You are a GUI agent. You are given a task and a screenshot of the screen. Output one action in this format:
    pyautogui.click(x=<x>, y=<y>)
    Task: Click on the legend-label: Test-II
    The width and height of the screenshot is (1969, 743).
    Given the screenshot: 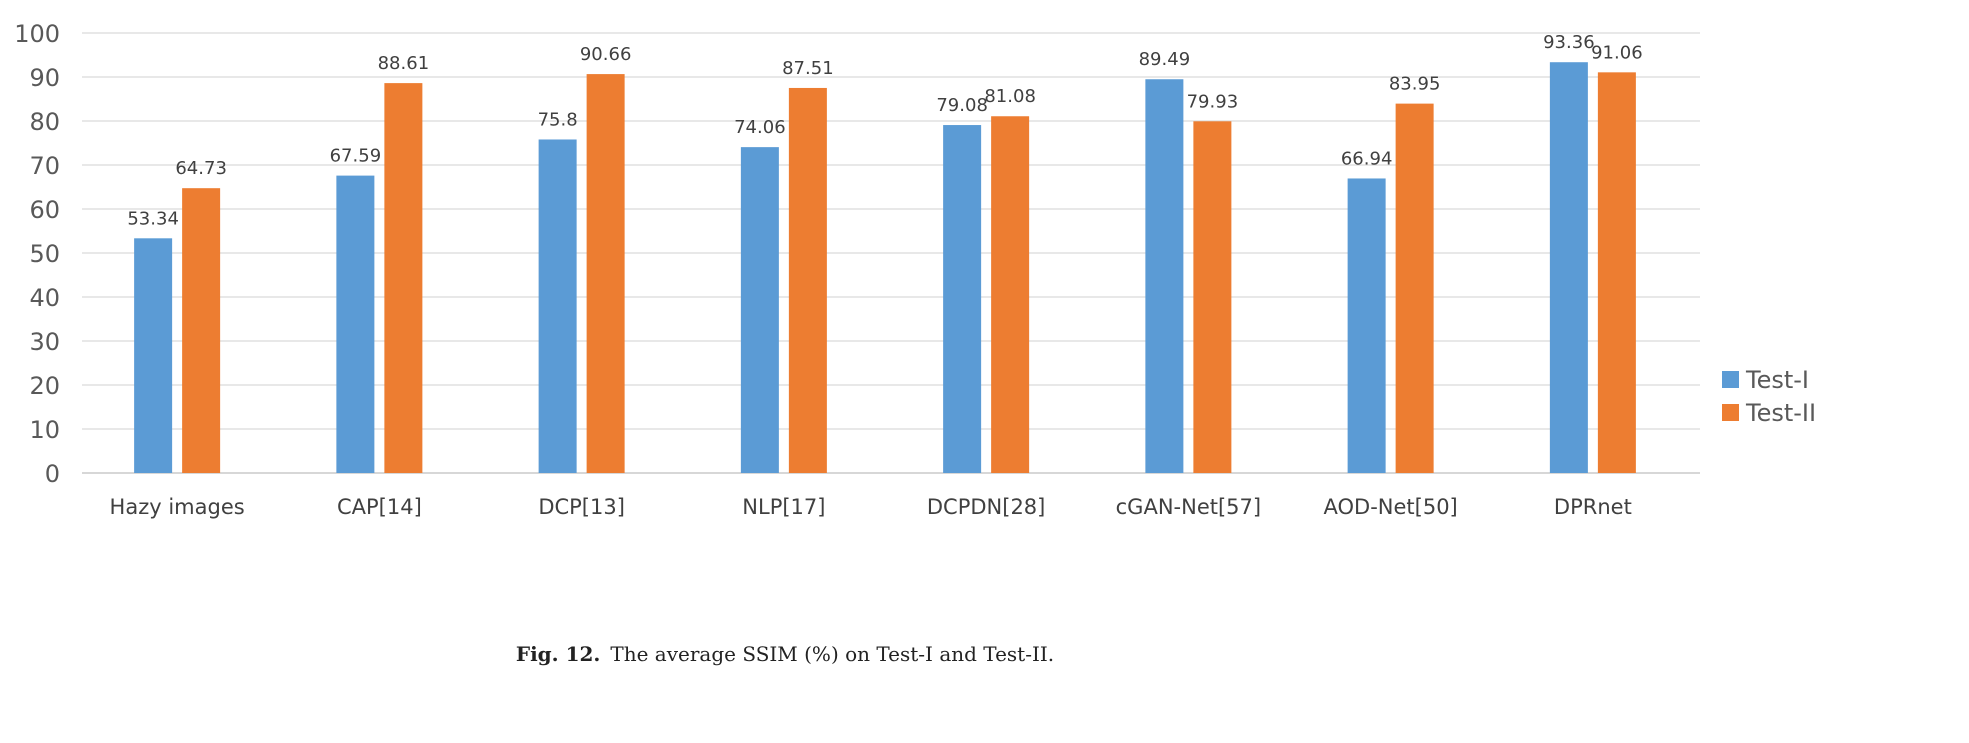 What is the action you would take?
    pyautogui.click(x=1780, y=413)
    